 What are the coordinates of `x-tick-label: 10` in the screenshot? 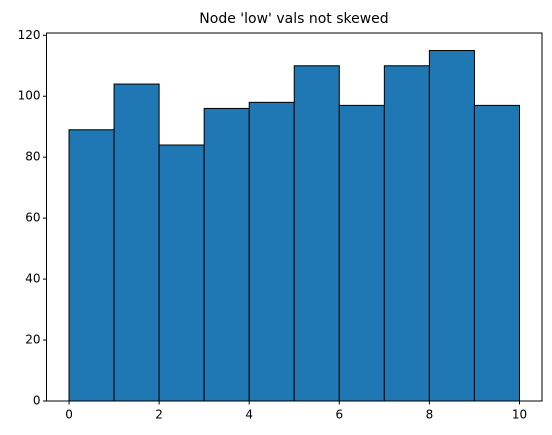 It's located at (519, 415).